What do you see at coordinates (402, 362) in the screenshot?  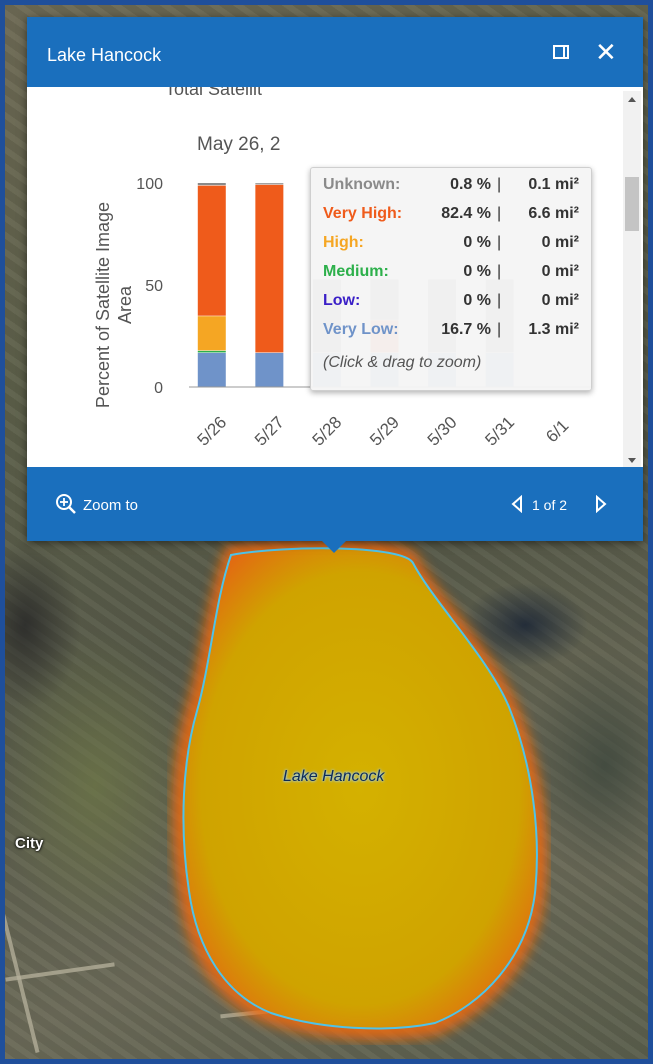 I see `tooltip-hint: (Click & drag to zoom)` at bounding box center [402, 362].